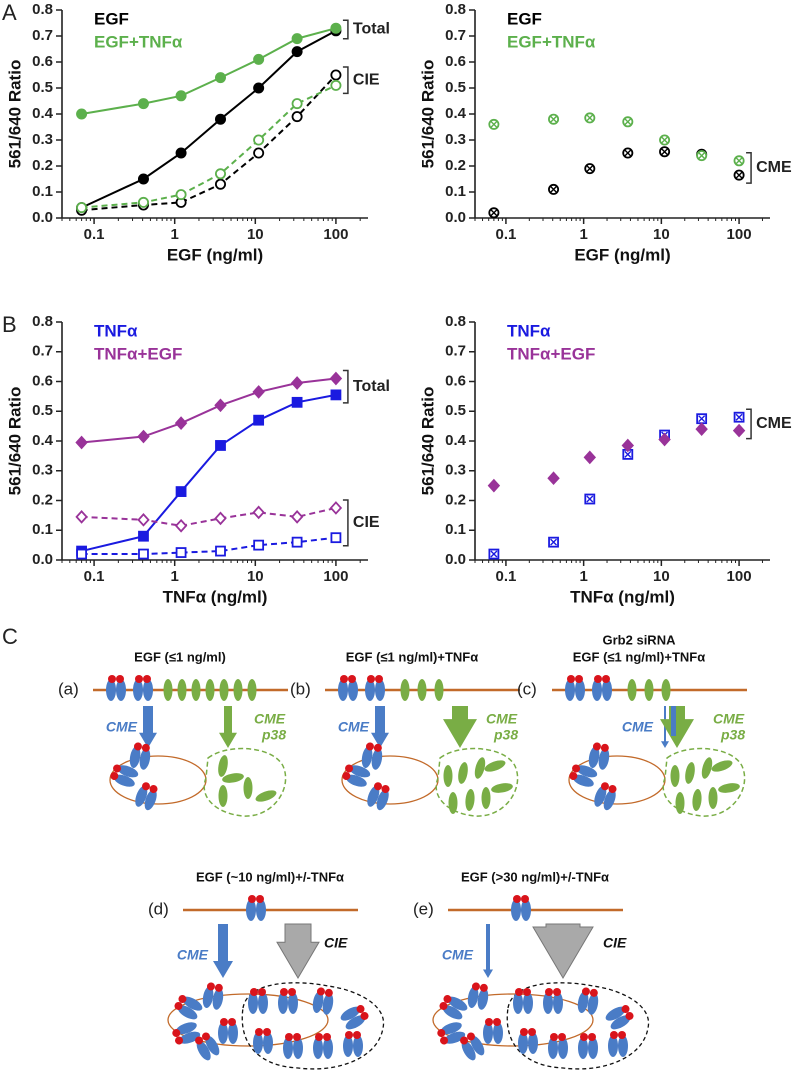 This screenshot has height=1079, width=799. I want to click on endosome, so click(477, 782).